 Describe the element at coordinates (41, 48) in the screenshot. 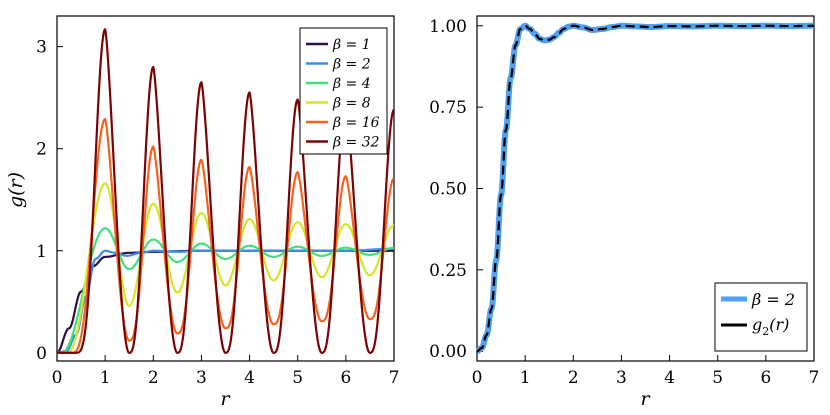

I see `left-y-tick-label: 3` at that location.